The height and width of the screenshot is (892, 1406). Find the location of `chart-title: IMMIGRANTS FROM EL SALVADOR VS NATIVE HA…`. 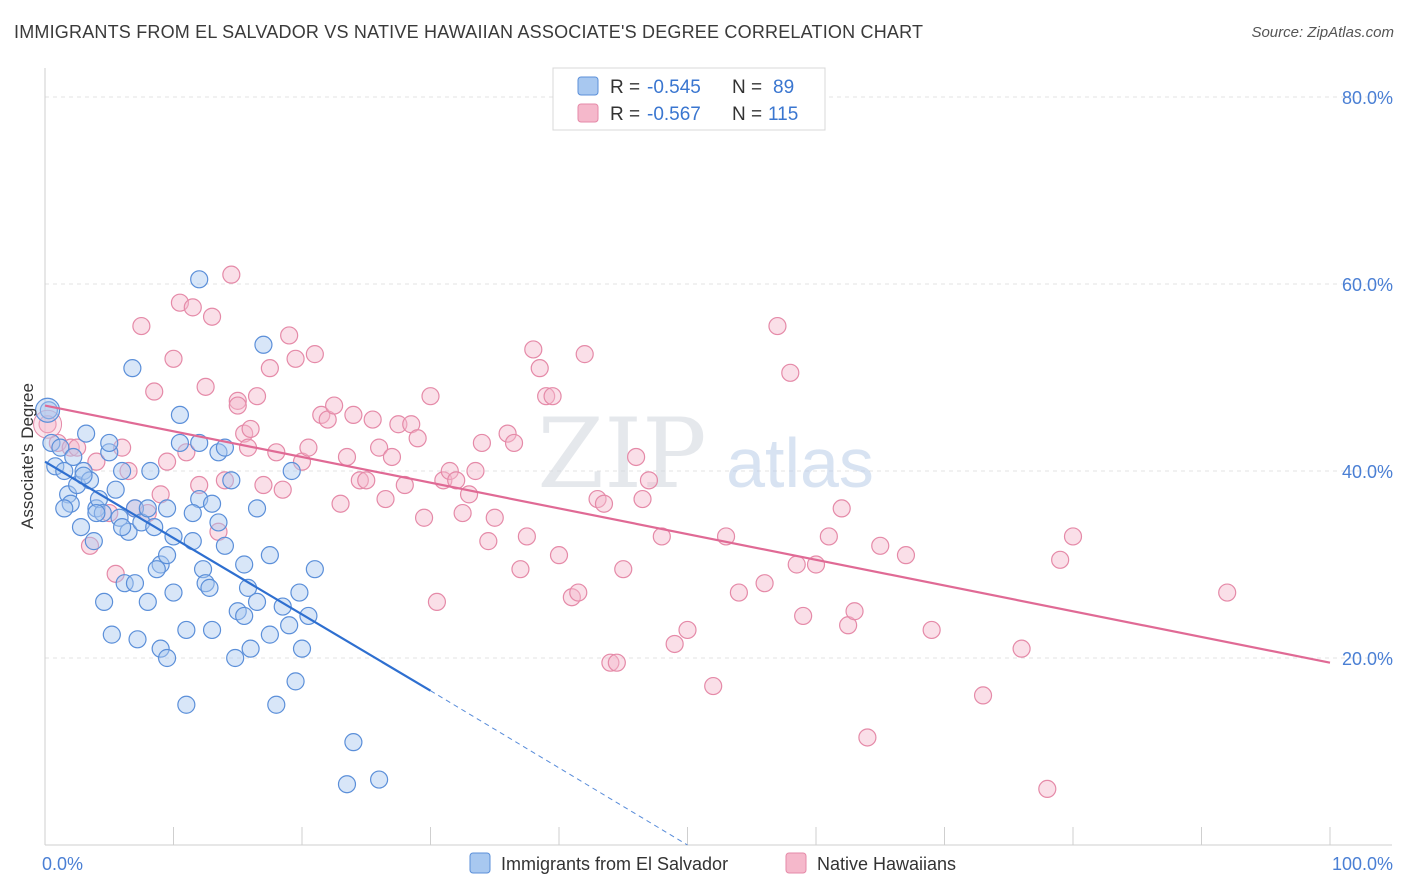

chart-title: IMMIGRANTS FROM EL SALVADOR VS NATIVE HA… is located at coordinates (469, 32).